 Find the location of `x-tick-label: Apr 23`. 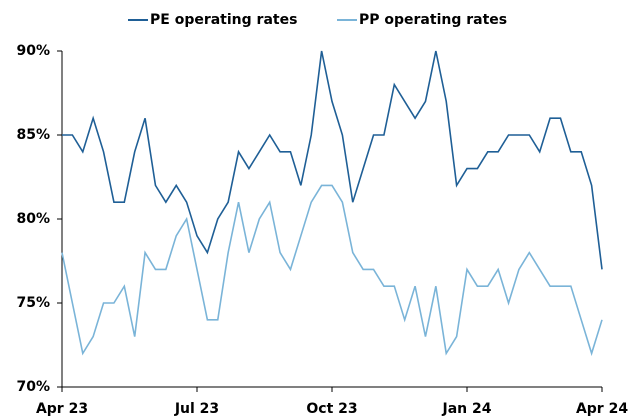

x-tick-label: Apr 23 is located at coordinates (62, 409).